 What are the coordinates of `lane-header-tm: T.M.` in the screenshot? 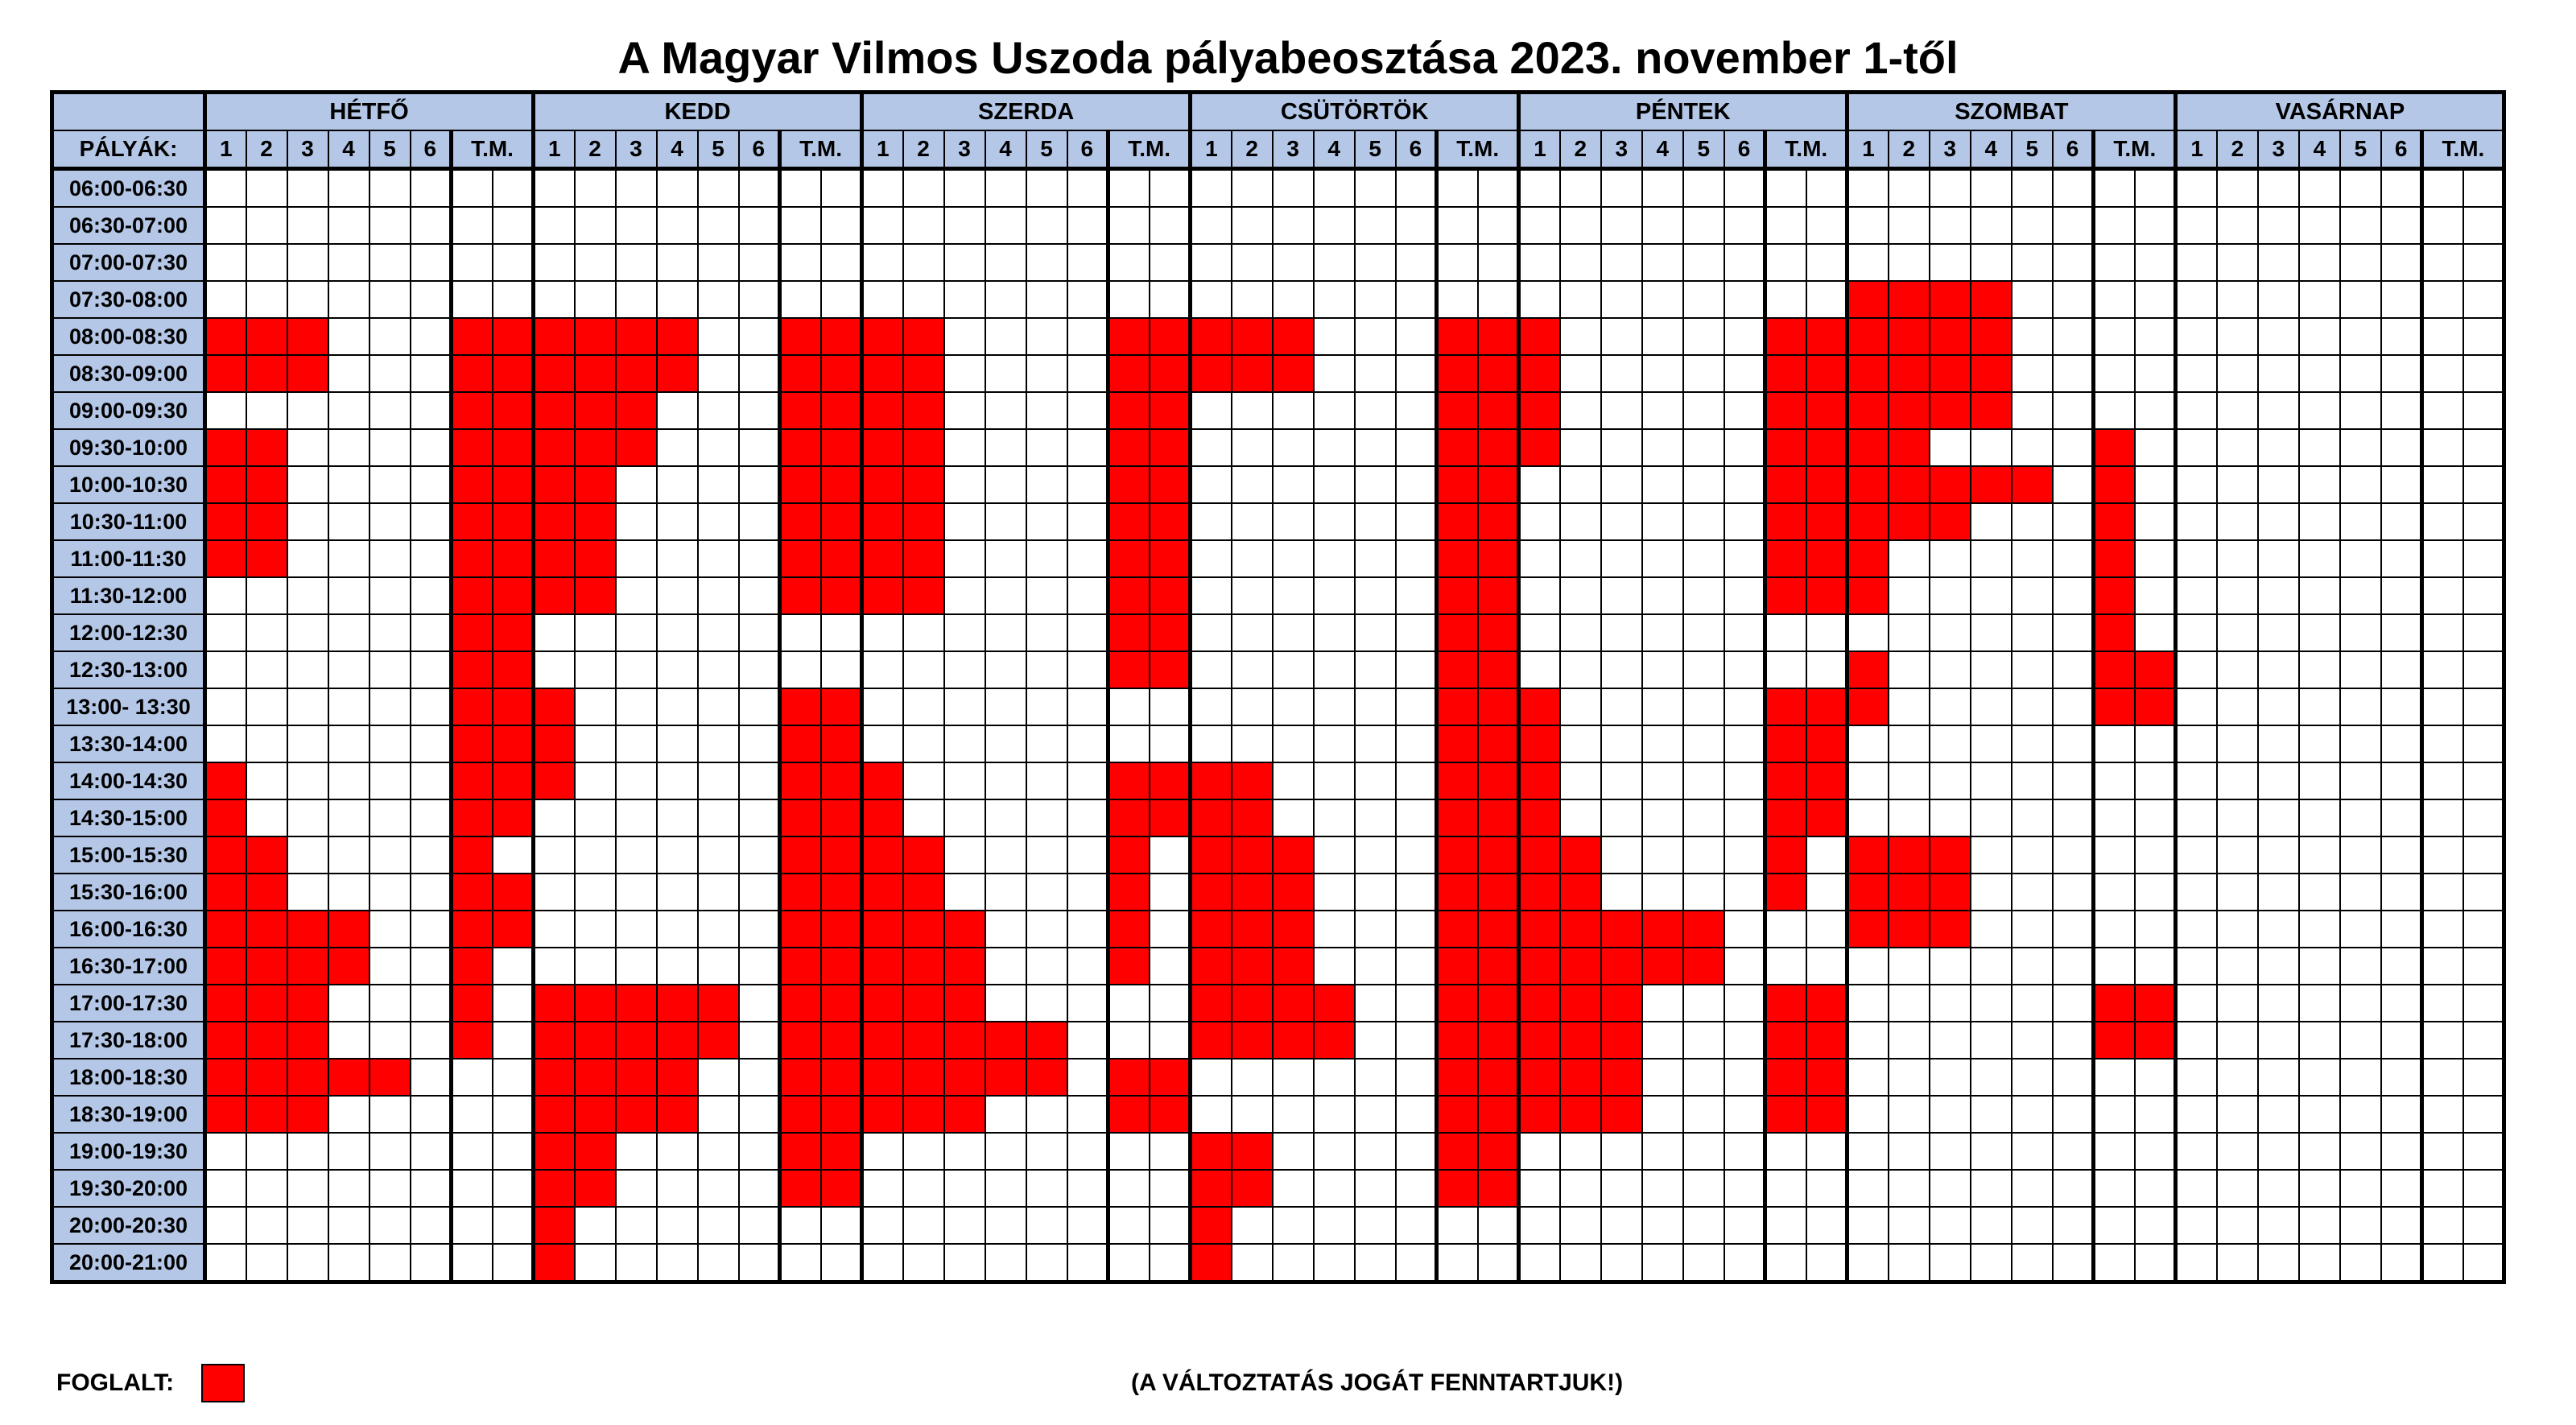 It's located at (1805, 150).